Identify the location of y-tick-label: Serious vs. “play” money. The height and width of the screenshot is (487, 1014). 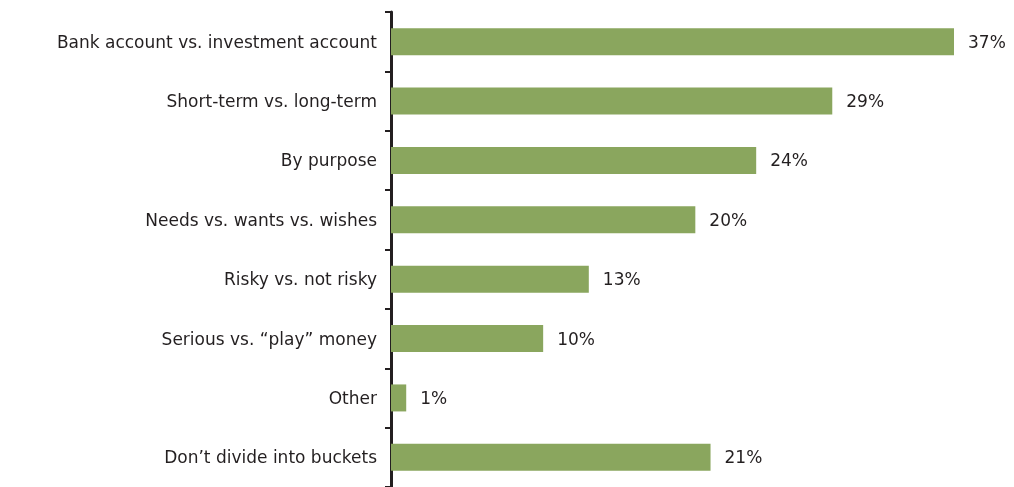
(269, 338).